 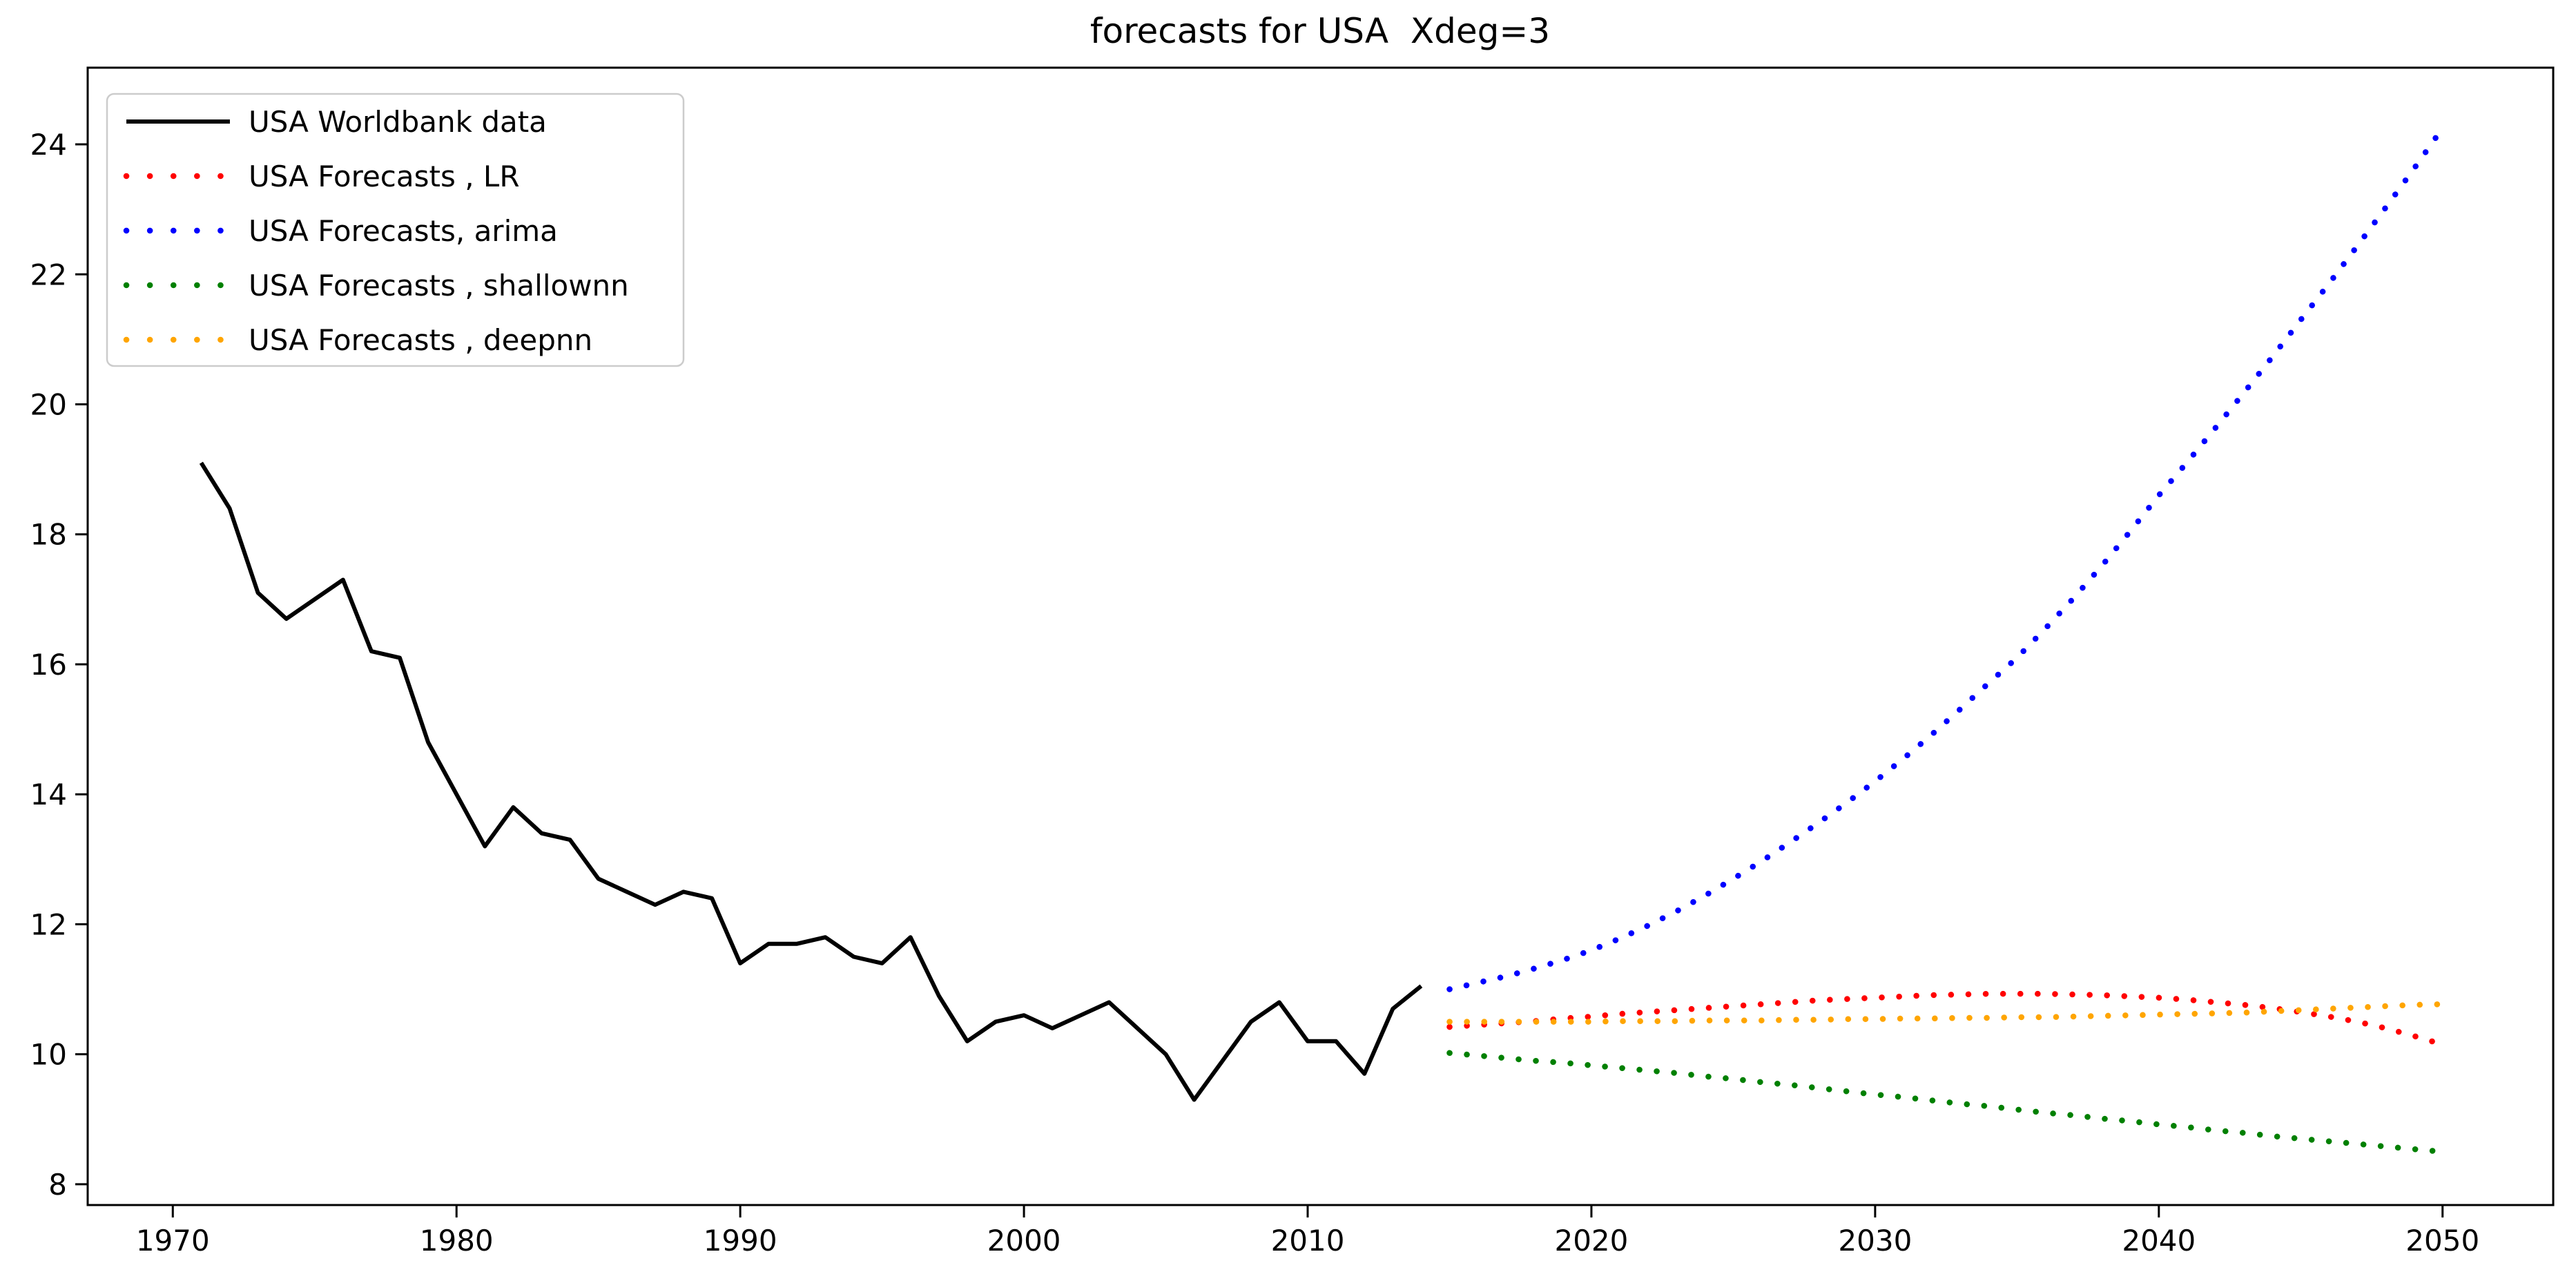 I want to click on legend-box, so click(x=395, y=230).